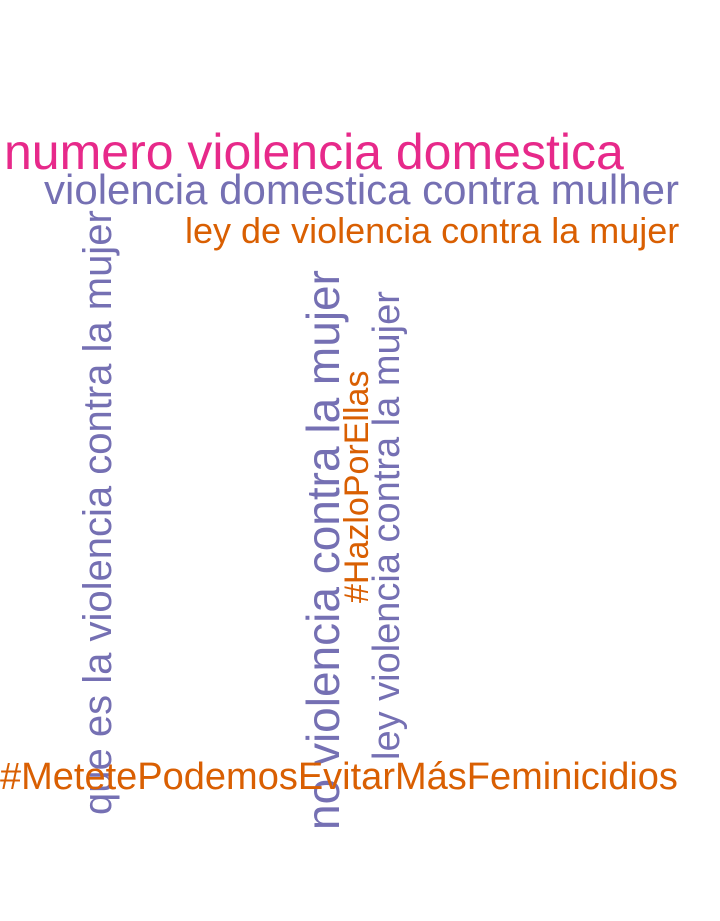  Describe the element at coordinates (361, 189) in the screenshot. I see `word-violencia-domestica-contra-mulher: violencia domestica contra mulher` at that location.